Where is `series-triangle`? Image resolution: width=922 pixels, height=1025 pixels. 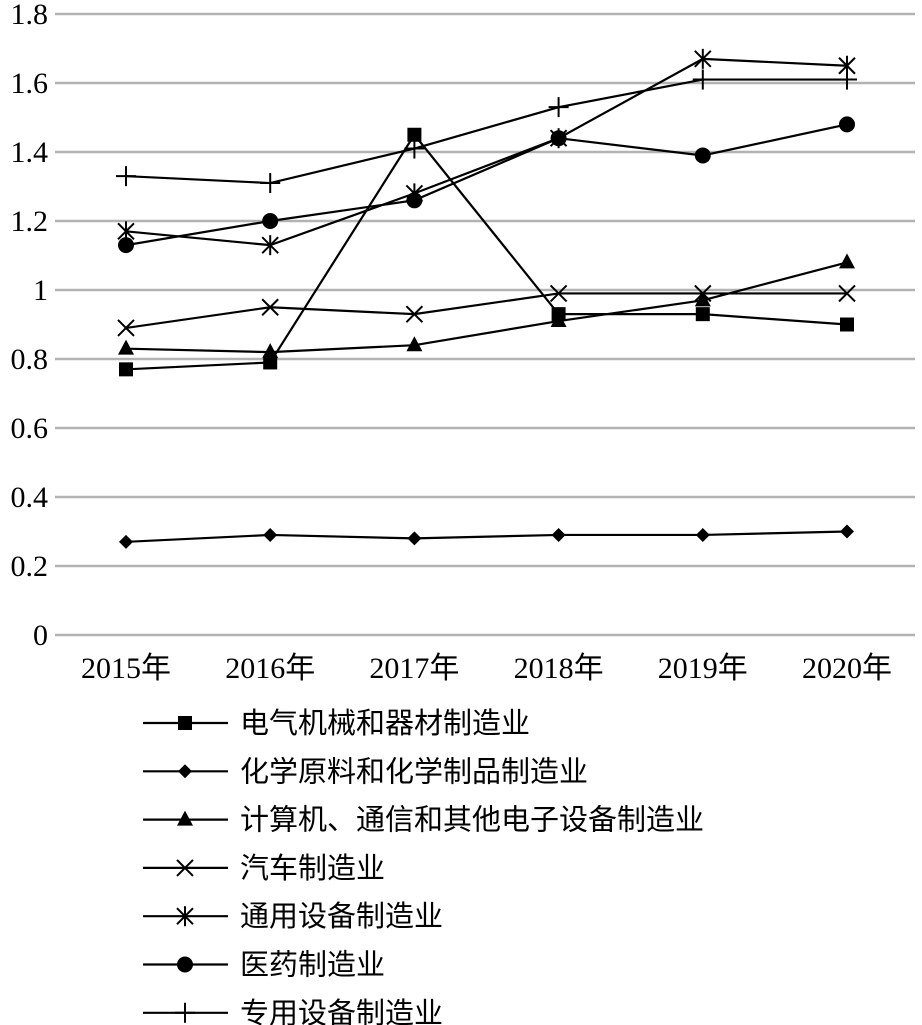 series-triangle is located at coordinates (486, 306).